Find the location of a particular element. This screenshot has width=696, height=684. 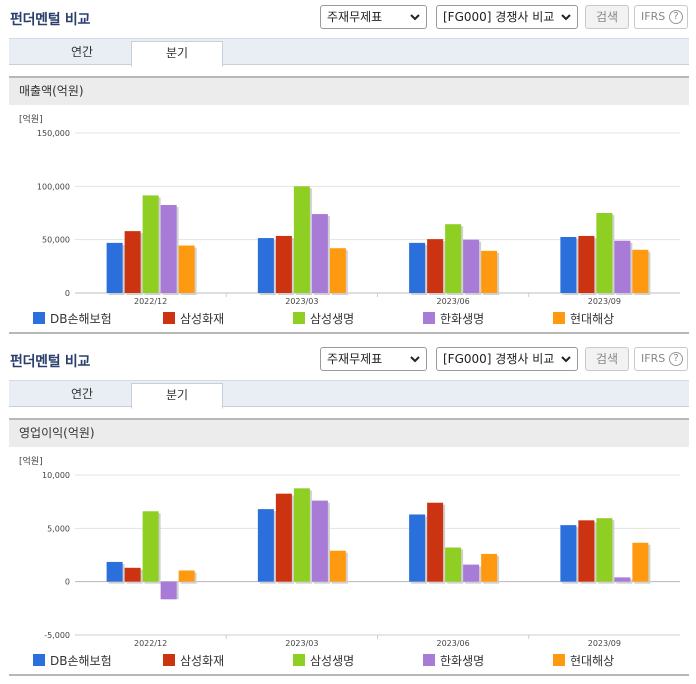

chart-title: 영업이익(억원) is located at coordinates (349, 432).